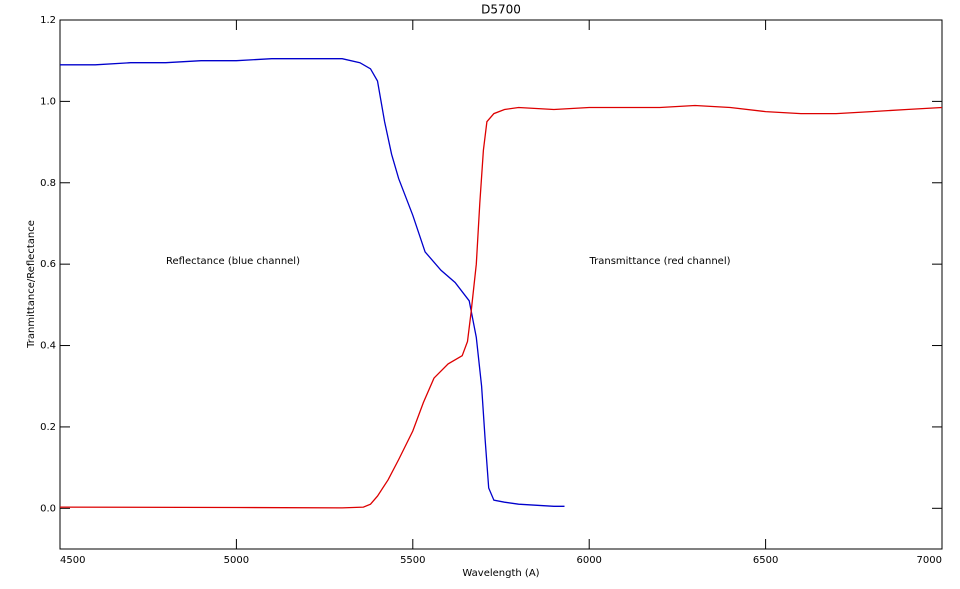 Image resolution: width=960 pixels, height=589 pixels. I want to click on x-tick-label: 6000, so click(588, 560).